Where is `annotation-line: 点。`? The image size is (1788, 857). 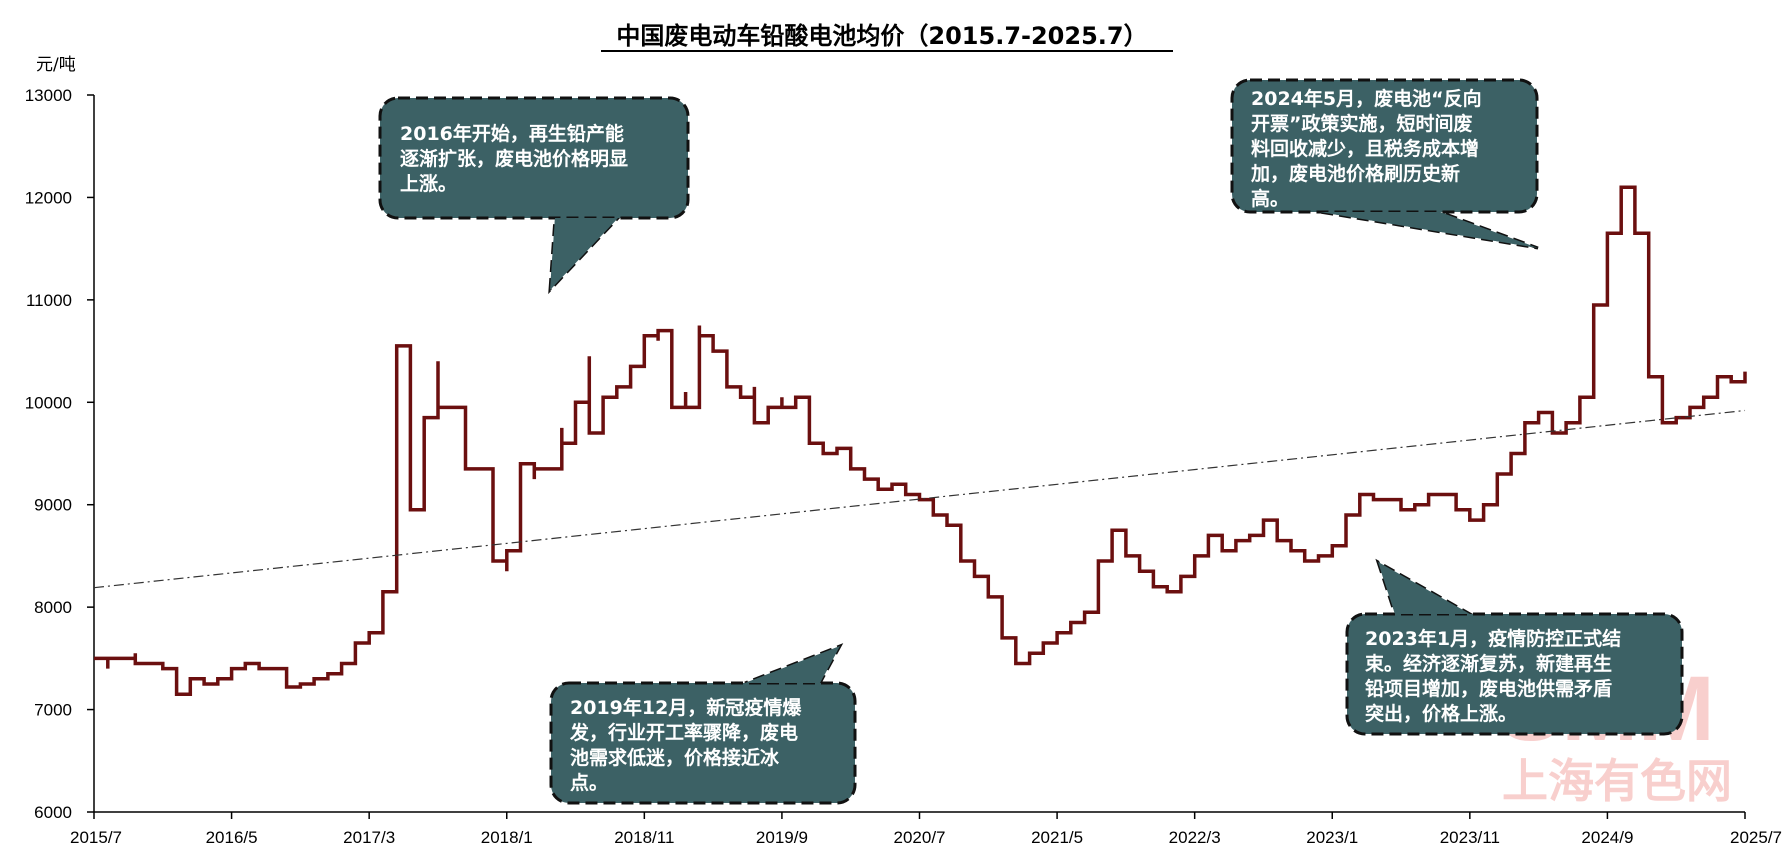 annotation-line: 点。 is located at coordinates (589, 783).